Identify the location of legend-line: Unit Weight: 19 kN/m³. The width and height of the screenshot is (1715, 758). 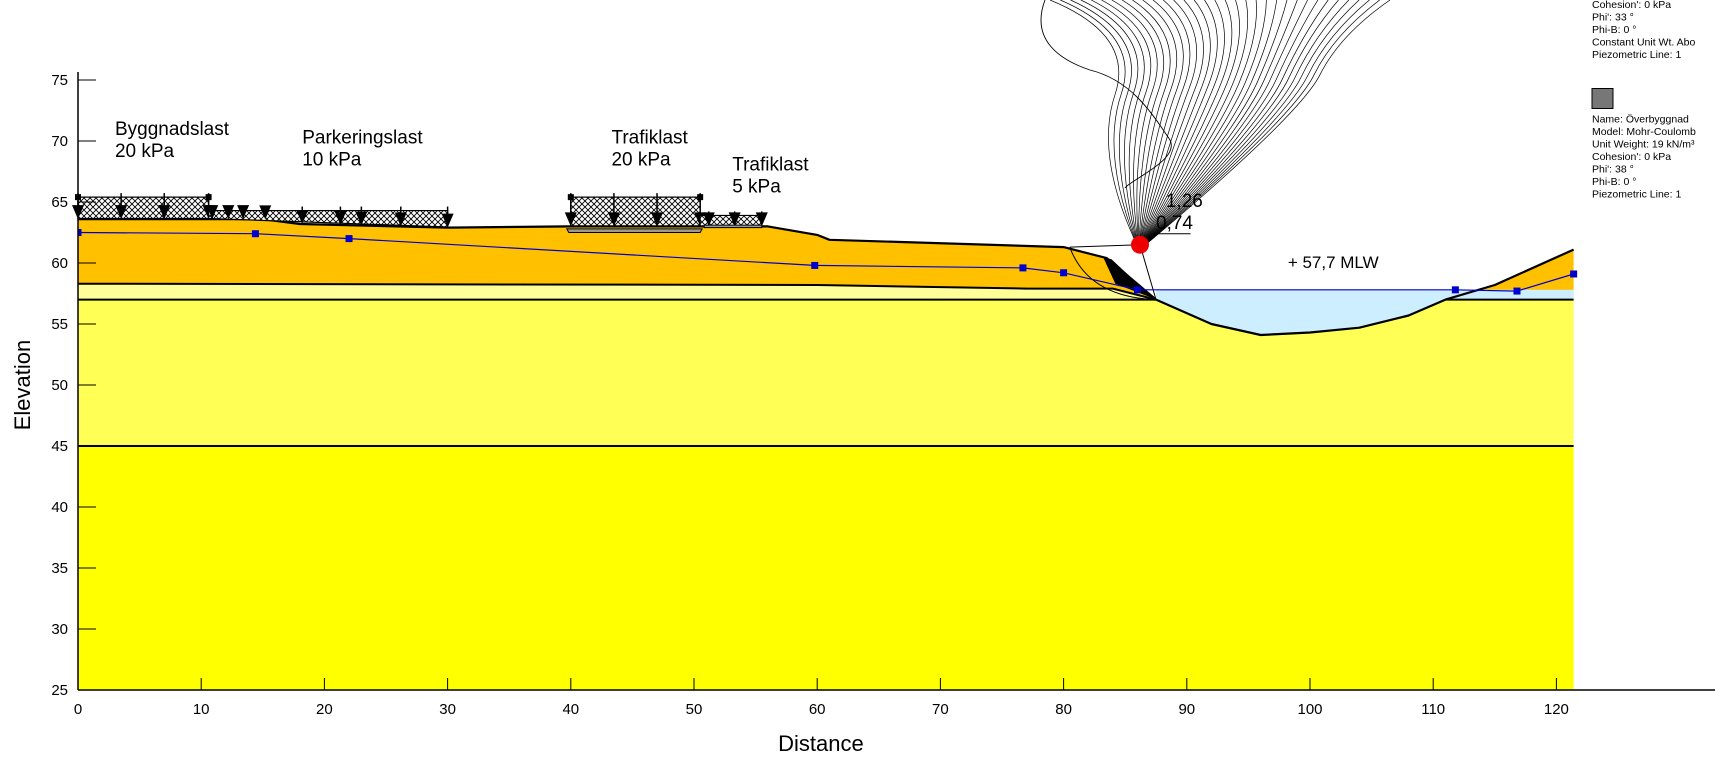
(1643, 145).